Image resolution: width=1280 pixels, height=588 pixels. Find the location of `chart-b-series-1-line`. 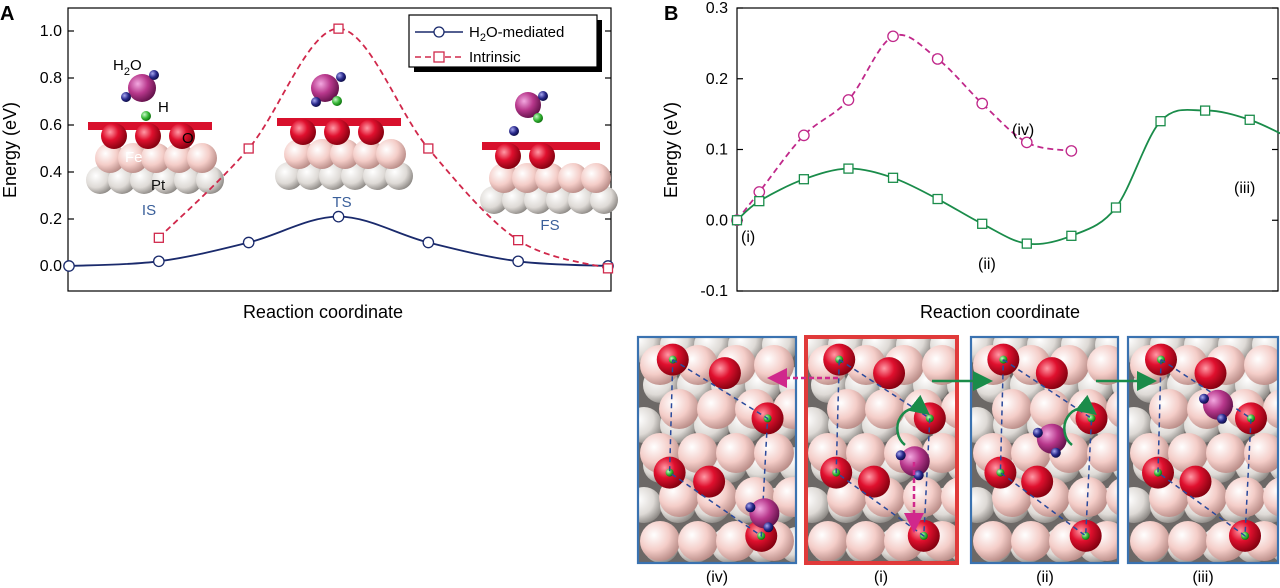

chart-b-series-1-line is located at coordinates (1008, 176).